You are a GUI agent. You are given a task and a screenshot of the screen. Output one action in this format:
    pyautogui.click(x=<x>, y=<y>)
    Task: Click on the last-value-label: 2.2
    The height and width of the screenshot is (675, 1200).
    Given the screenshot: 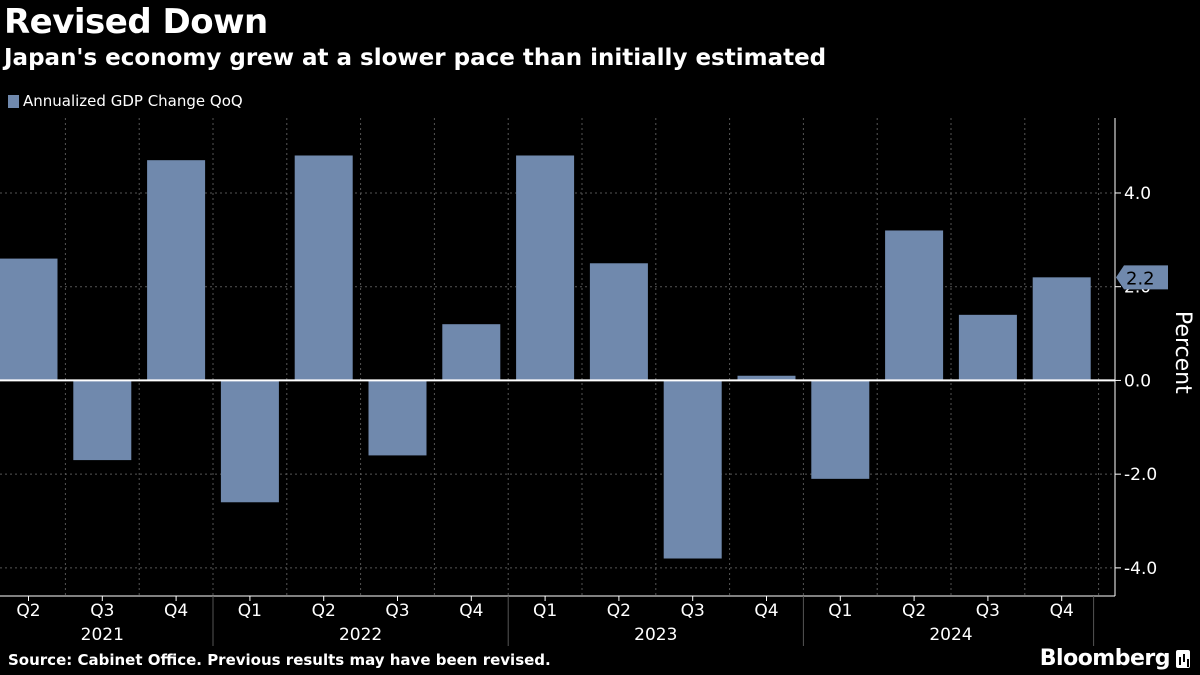 What is the action you would take?
    pyautogui.click(x=1140, y=278)
    